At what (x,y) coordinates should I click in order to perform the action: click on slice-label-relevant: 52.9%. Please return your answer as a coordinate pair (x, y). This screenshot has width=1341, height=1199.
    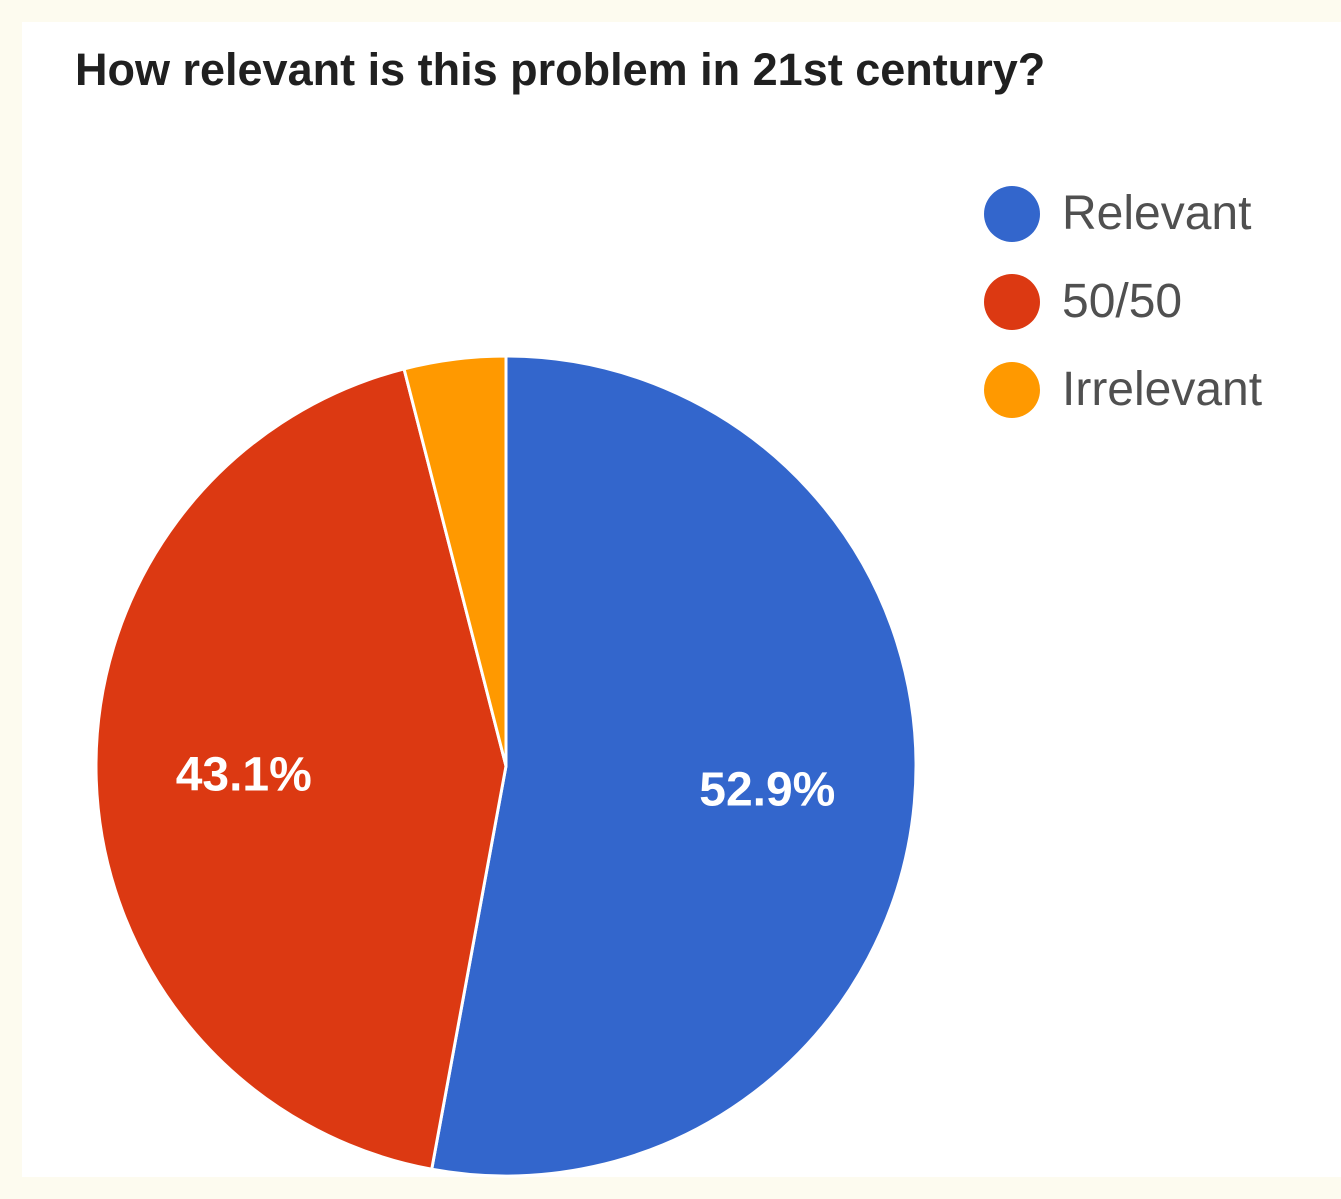
    Looking at the image, I should click on (767, 789).